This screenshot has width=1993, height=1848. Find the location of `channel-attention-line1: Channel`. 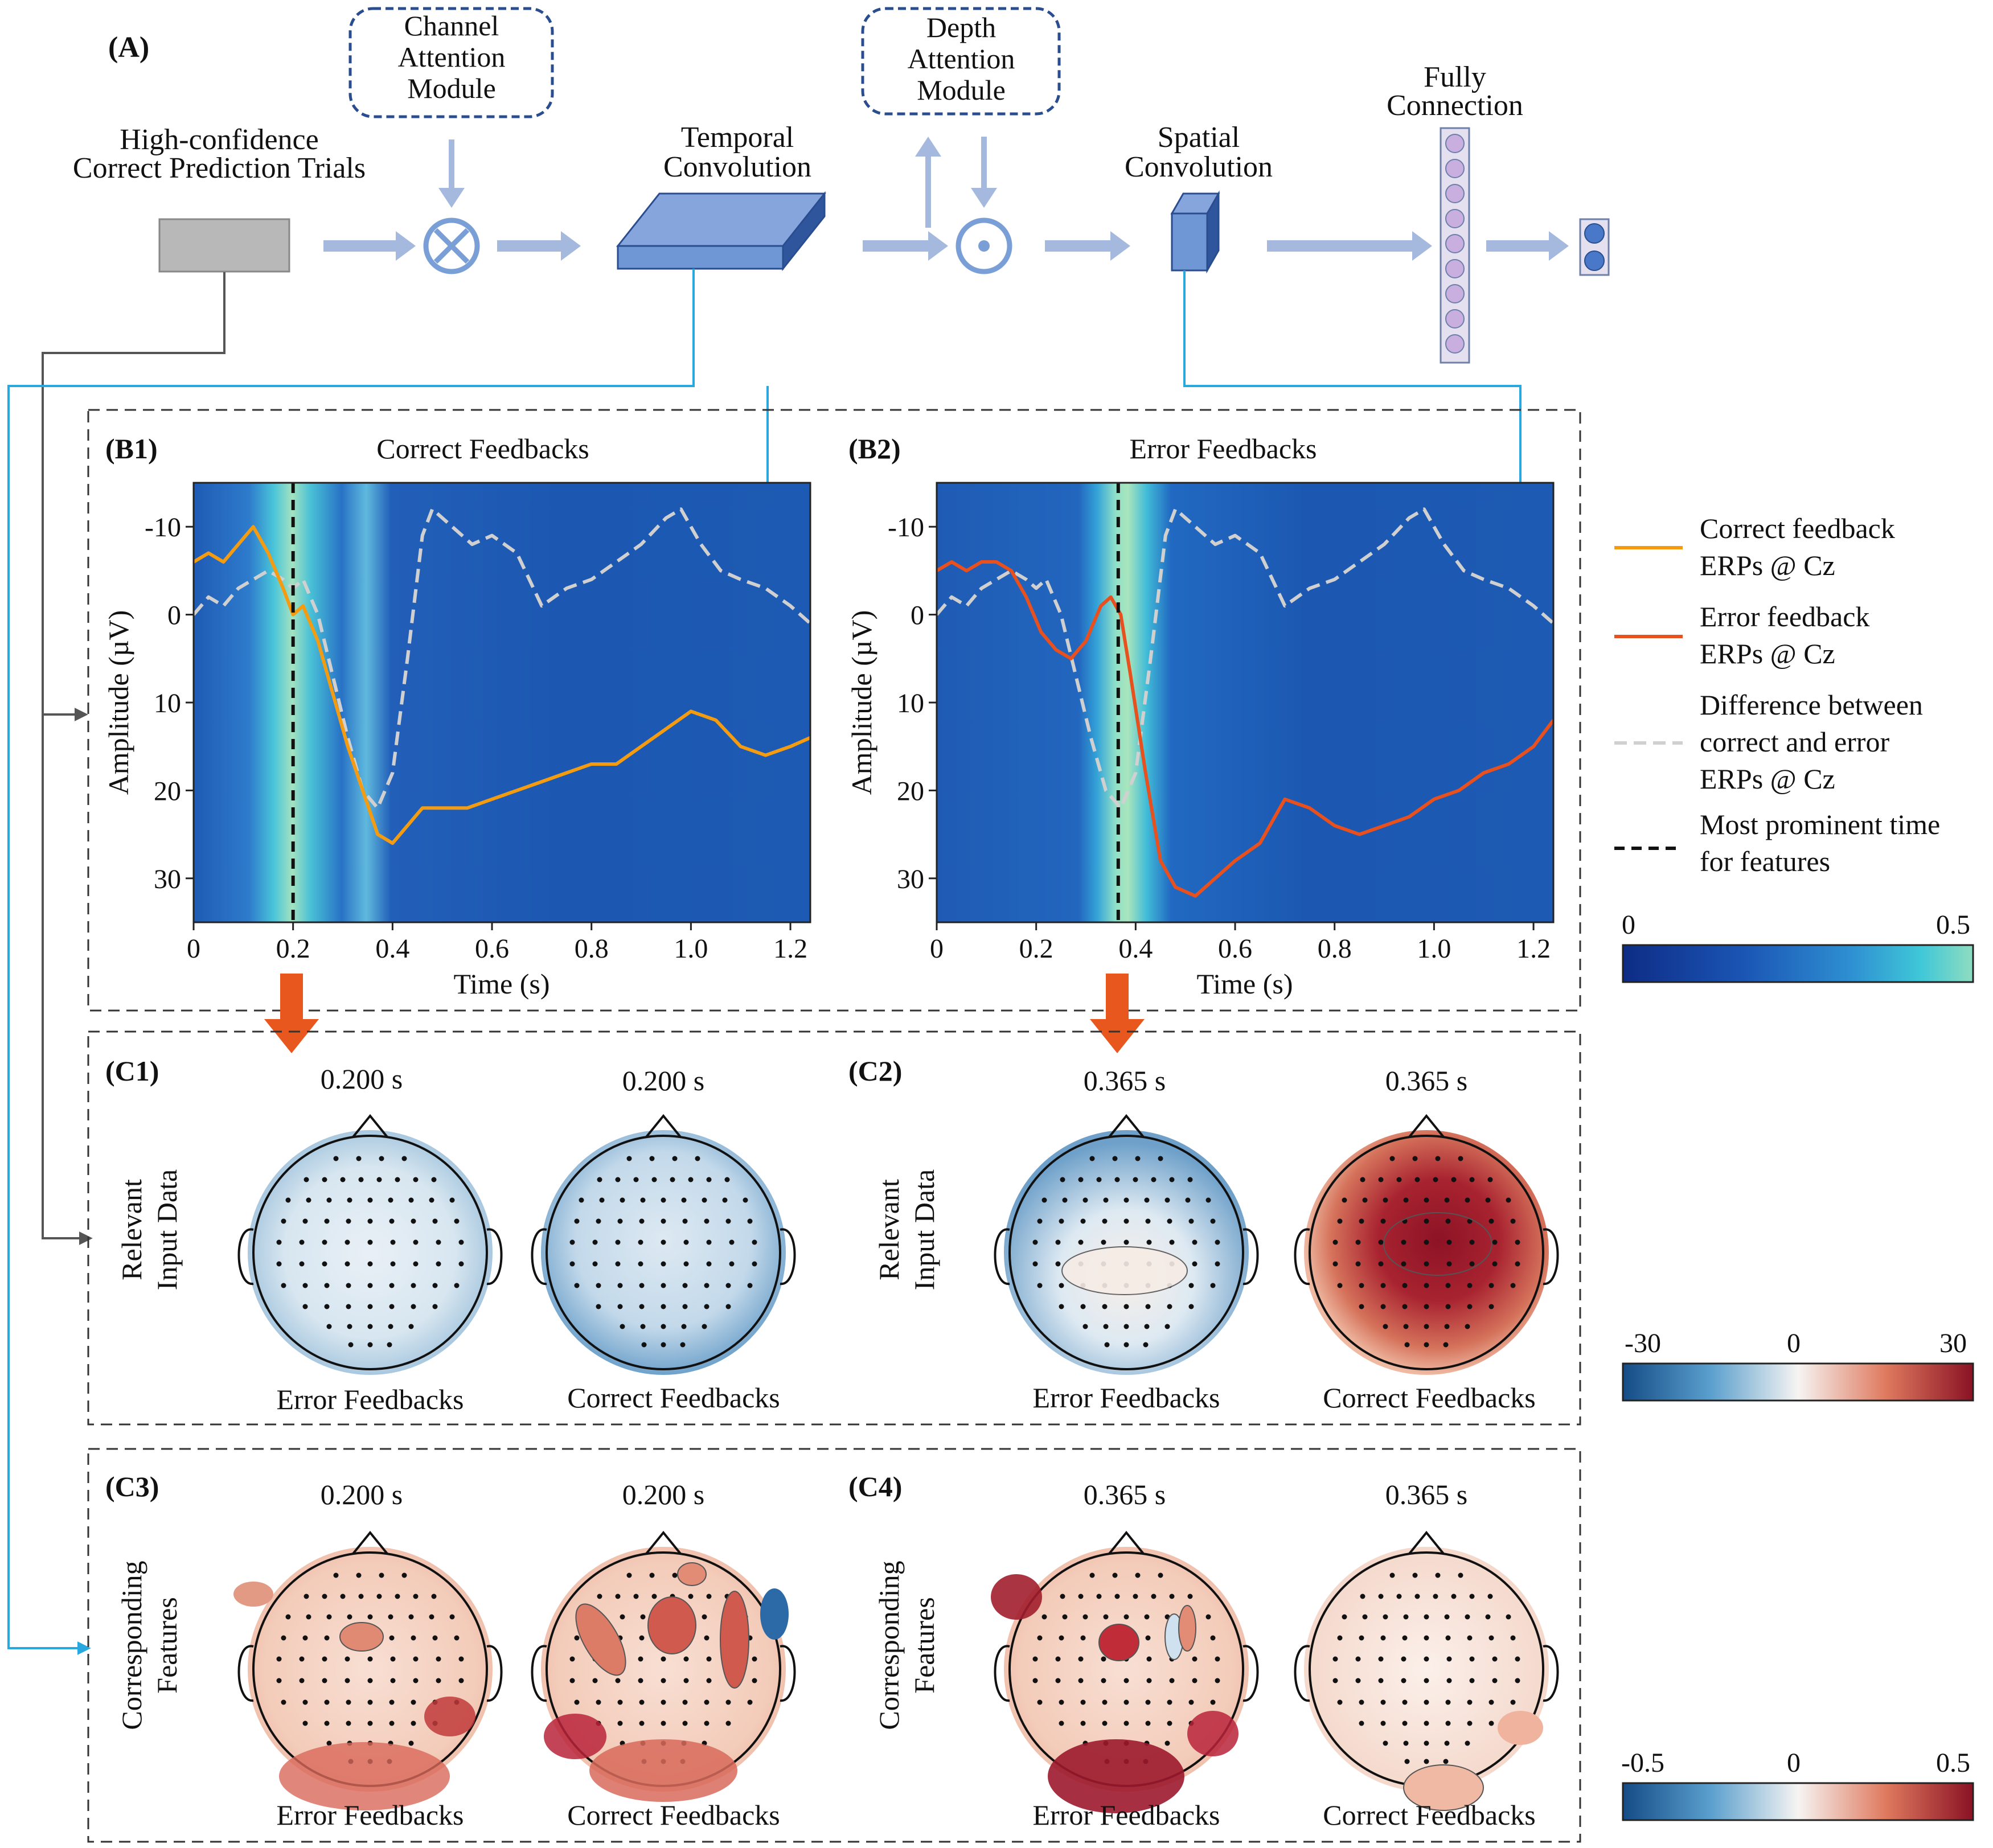

channel-attention-line1: Channel is located at coordinates (451, 26).